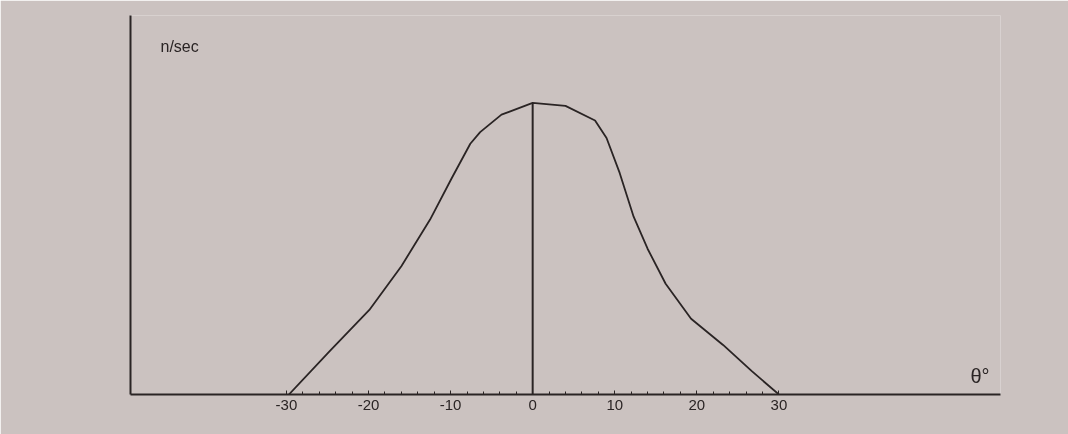 The image size is (1068, 434). Describe the element at coordinates (179, 46) in the screenshot. I see `y-axis-title: n/sec` at that location.